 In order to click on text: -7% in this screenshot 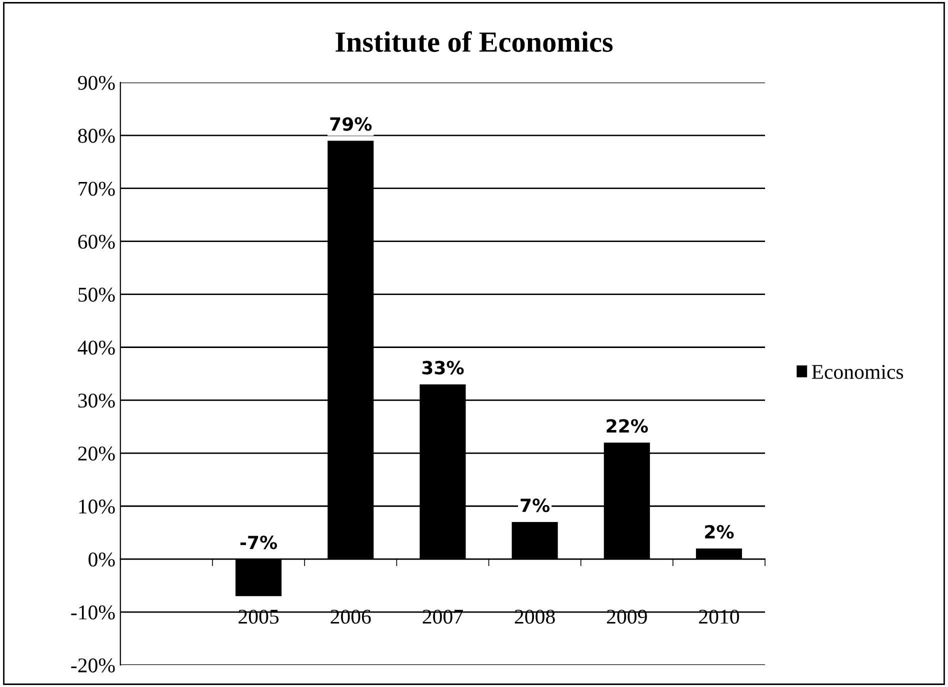, I will do `click(259, 543)`.